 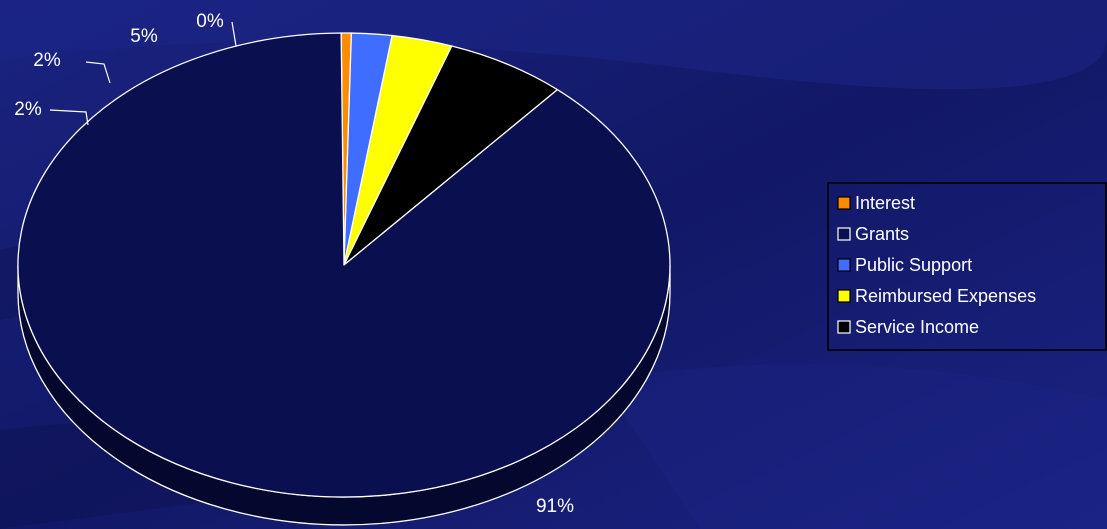 I want to click on pie-label: 5%, so click(x=144, y=36).